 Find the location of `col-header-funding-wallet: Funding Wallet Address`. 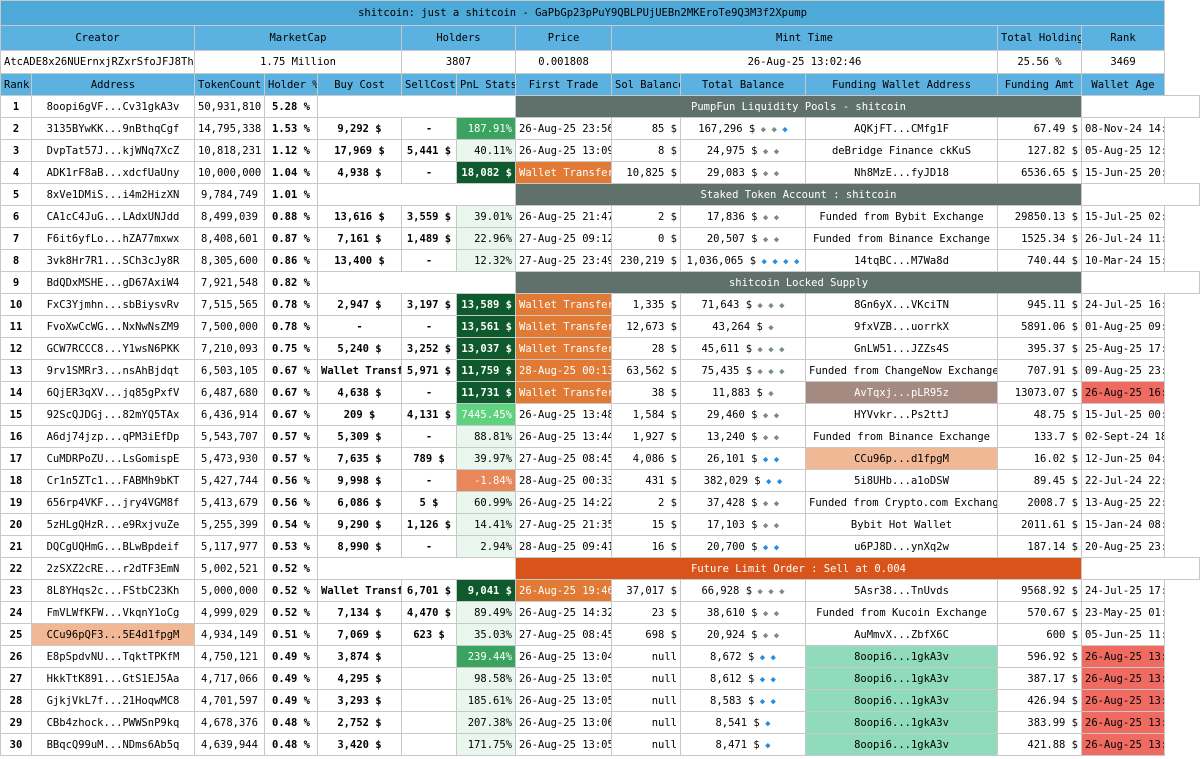

col-header-funding-wallet: Funding Wallet Address is located at coordinates (901, 84).